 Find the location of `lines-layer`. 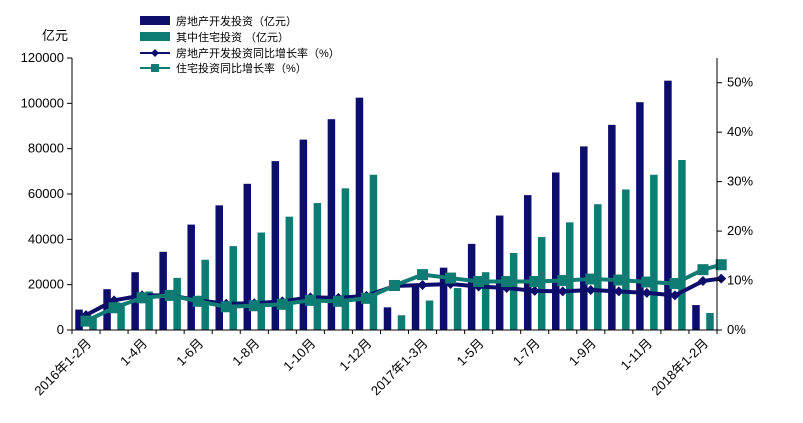

lines-layer is located at coordinates (403, 293).